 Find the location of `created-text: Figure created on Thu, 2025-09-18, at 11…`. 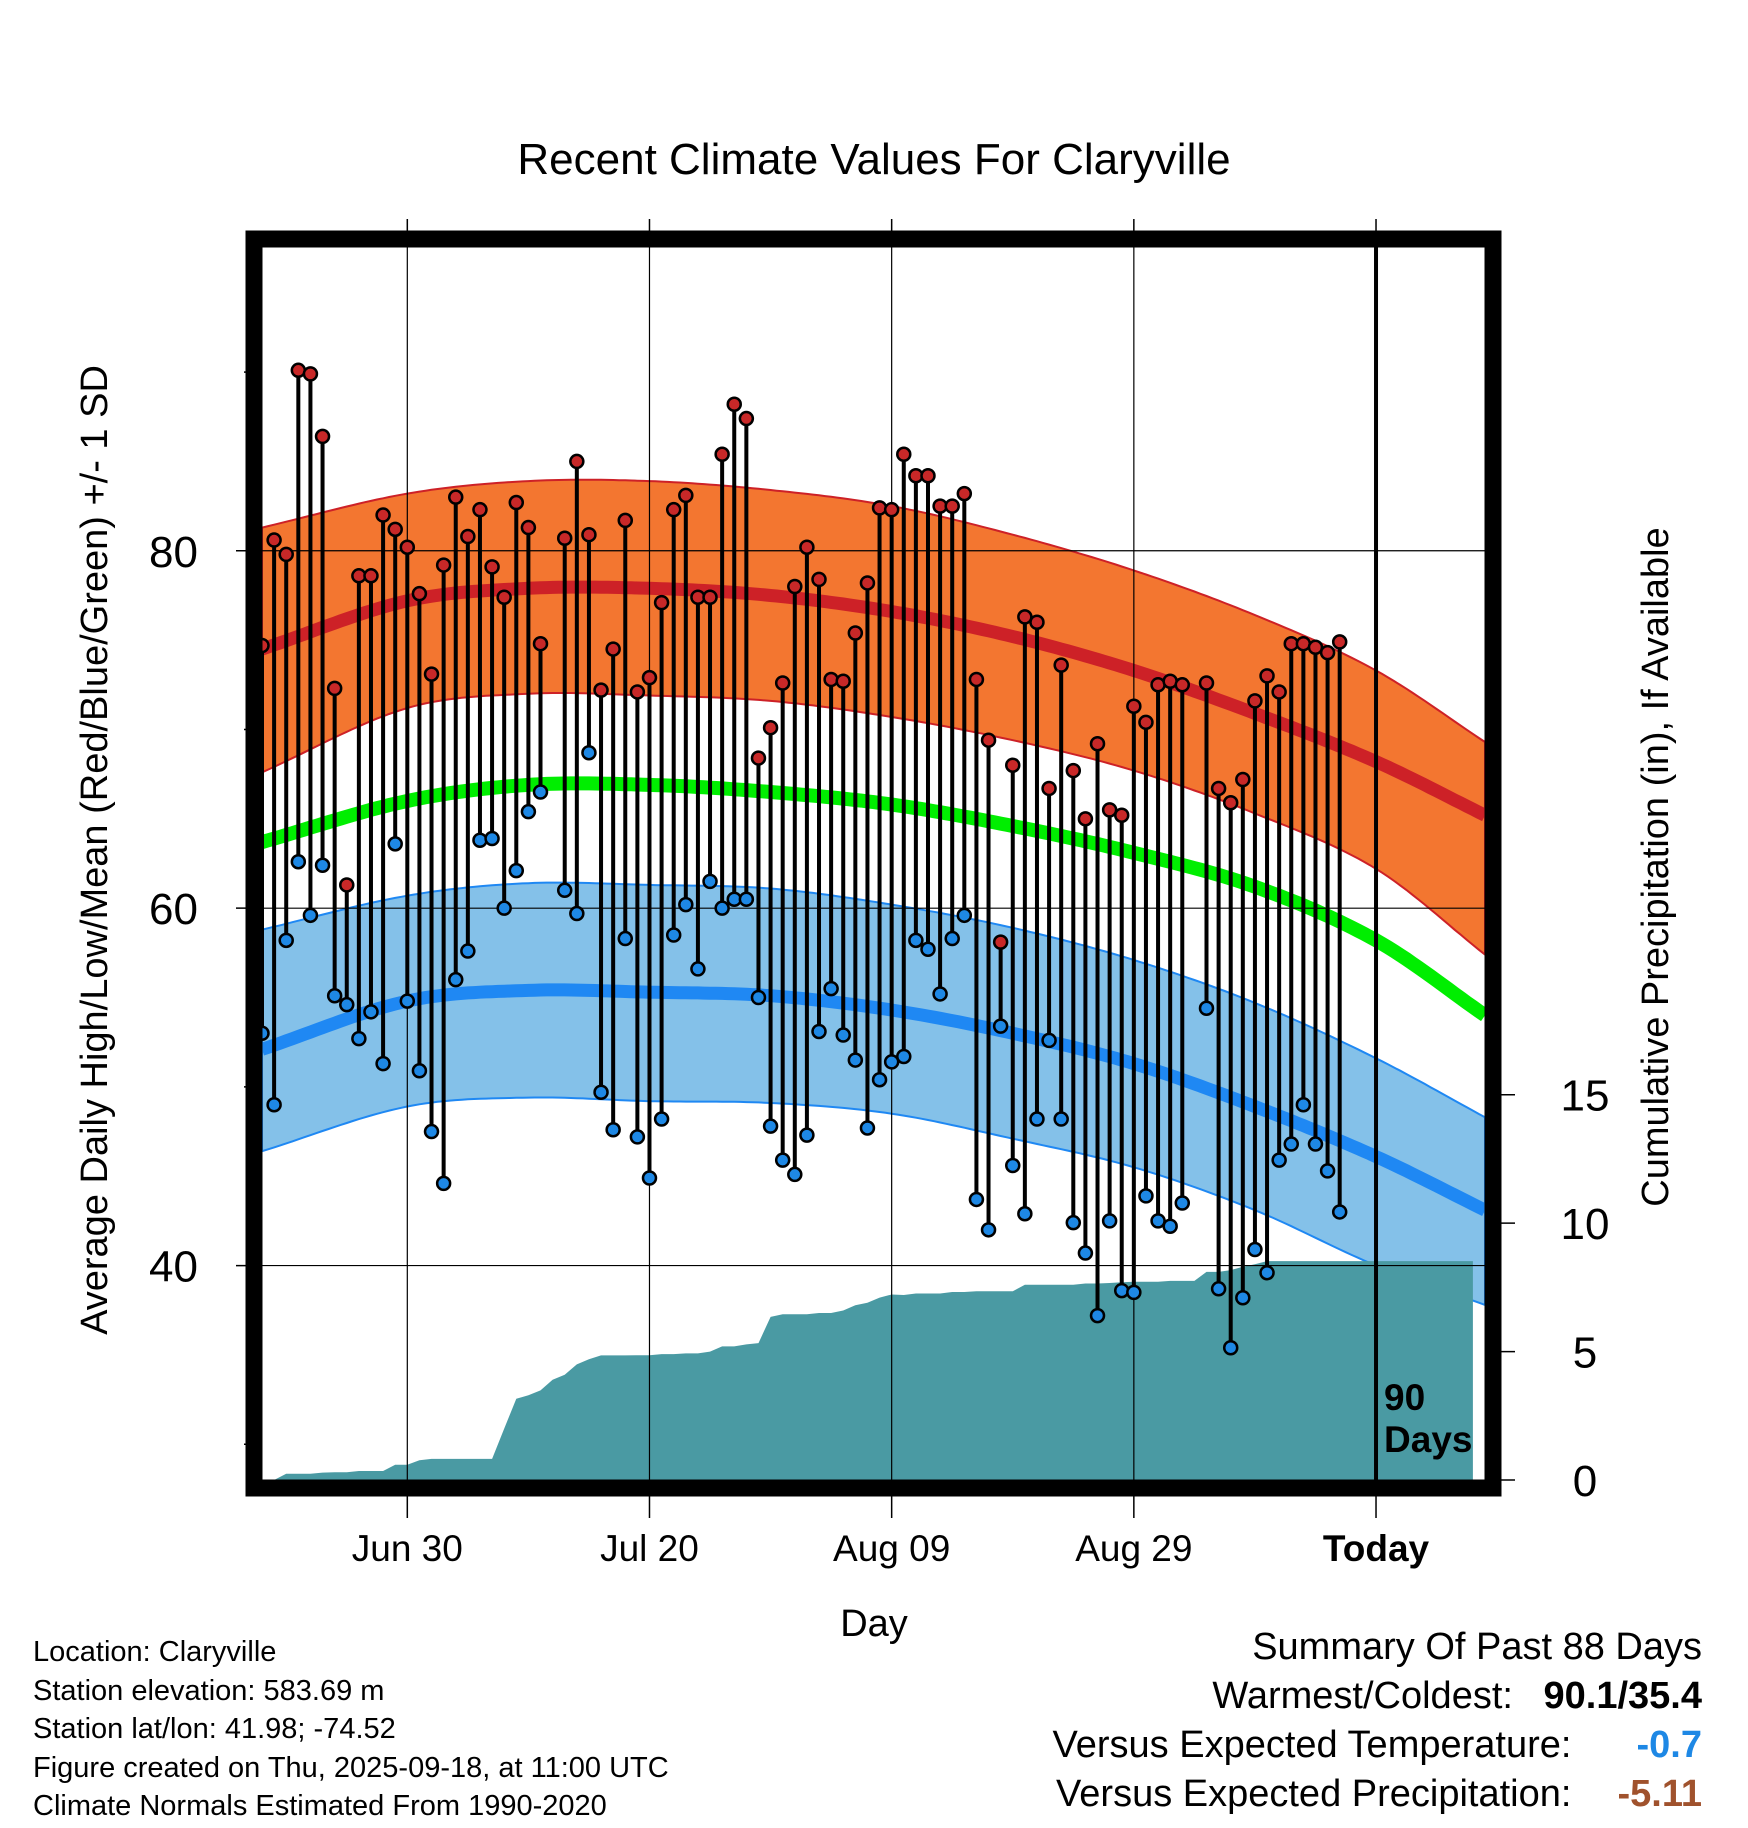

created-text: Figure created on Thu, 2025-09-18, at 11… is located at coordinates (351, 1767).